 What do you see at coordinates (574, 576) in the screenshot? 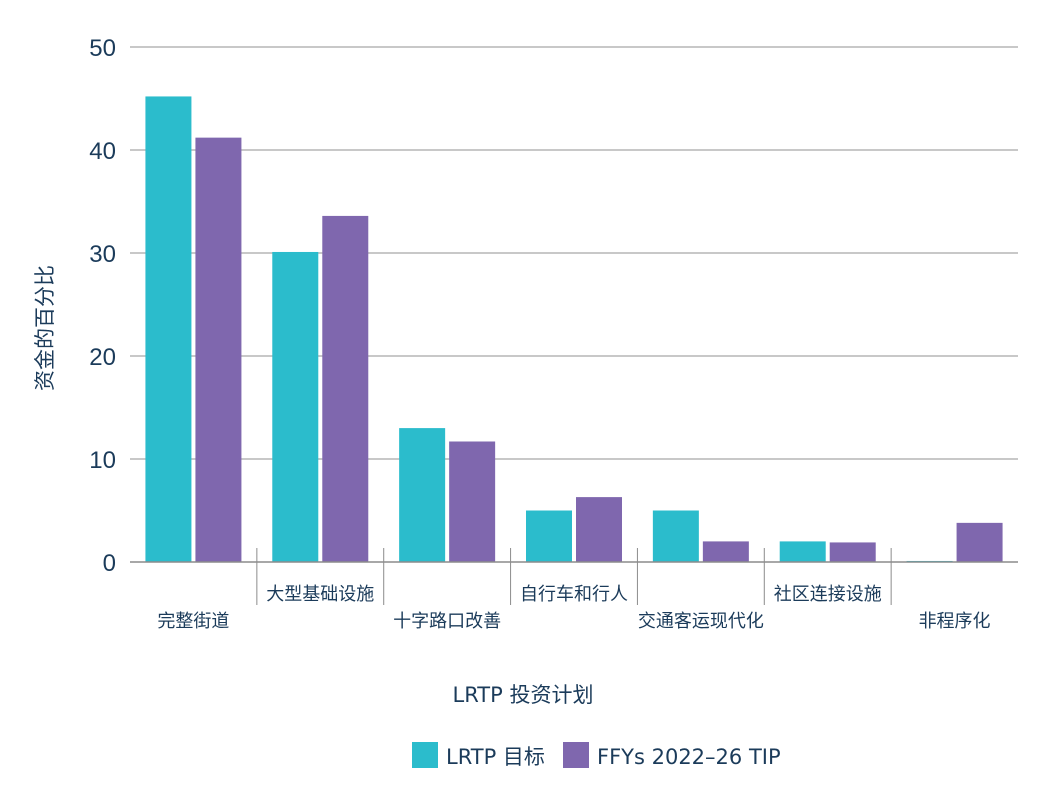
I see `x-axis` at bounding box center [574, 576].